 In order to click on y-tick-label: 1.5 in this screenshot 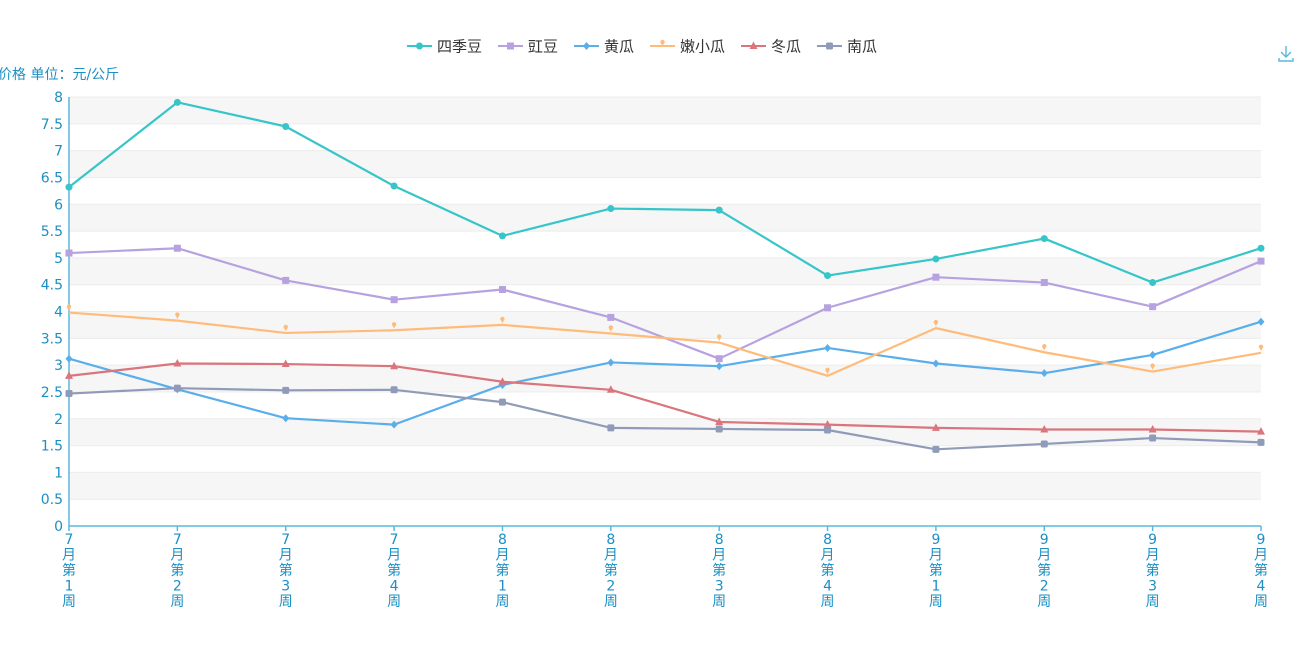, I will do `click(52, 447)`.